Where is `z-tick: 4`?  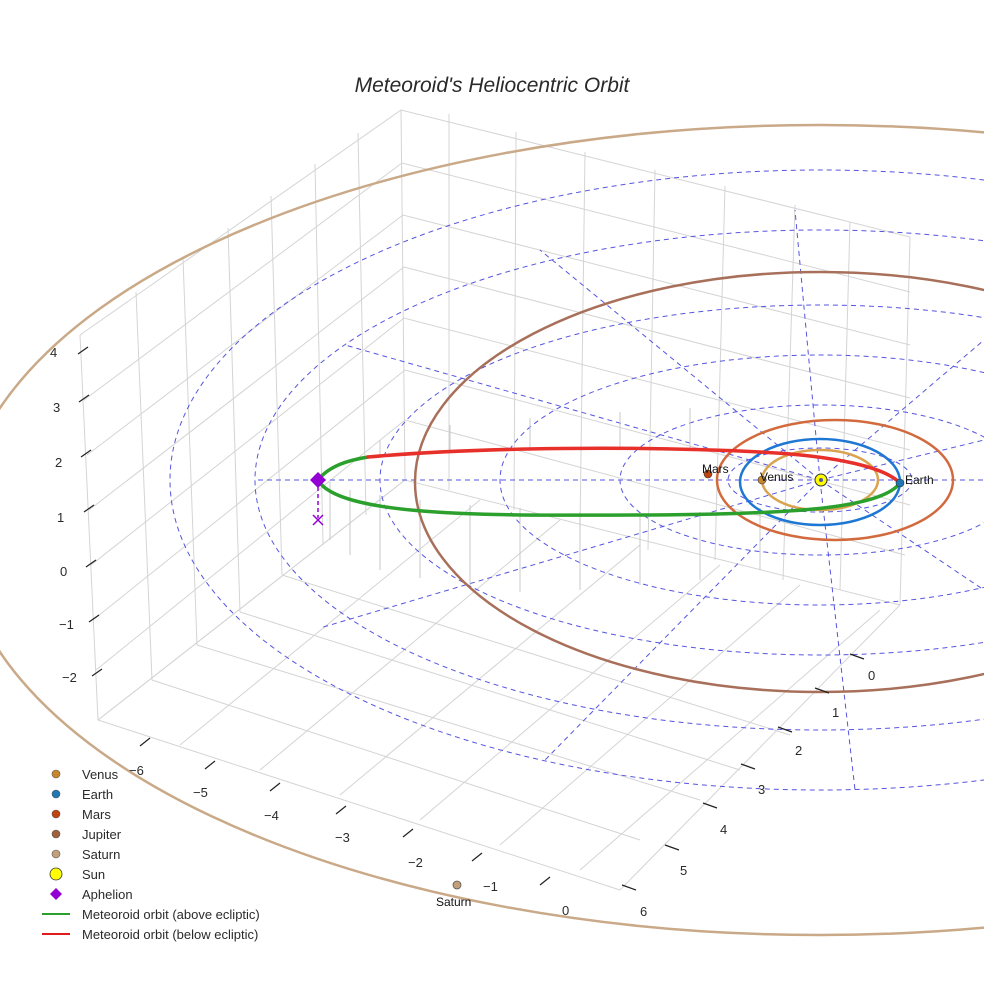 z-tick: 4 is located at coordinates (53, 352).